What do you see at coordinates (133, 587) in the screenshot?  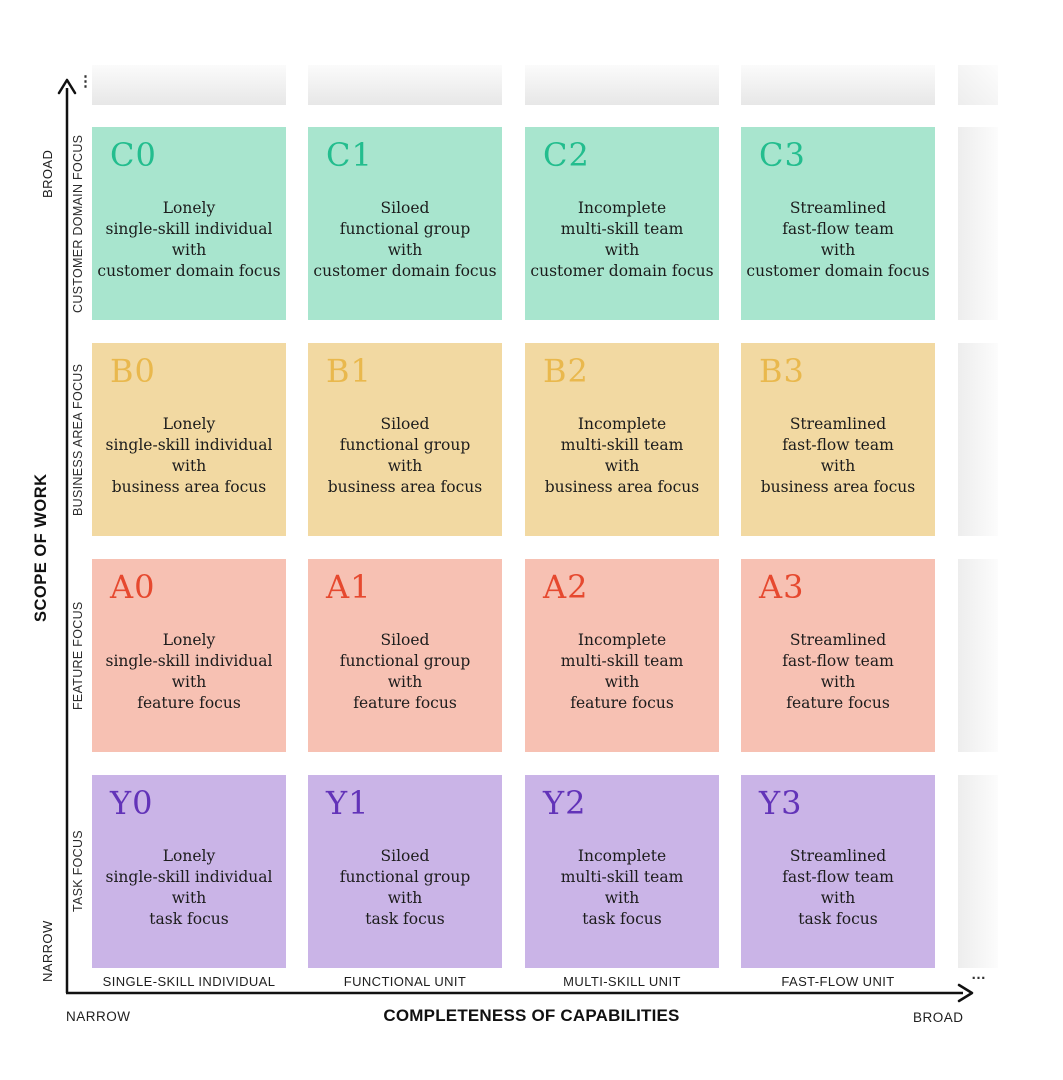 I see `cell-code: A0` at bounding box center [133, 587].